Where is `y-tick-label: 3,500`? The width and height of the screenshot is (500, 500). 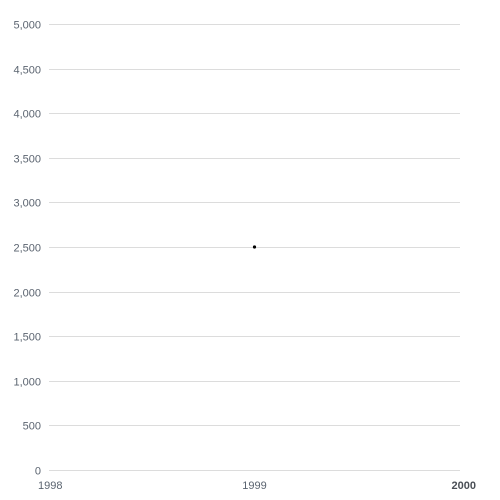 y-tick-label: 3,500 is located at coordinates (27, 160).